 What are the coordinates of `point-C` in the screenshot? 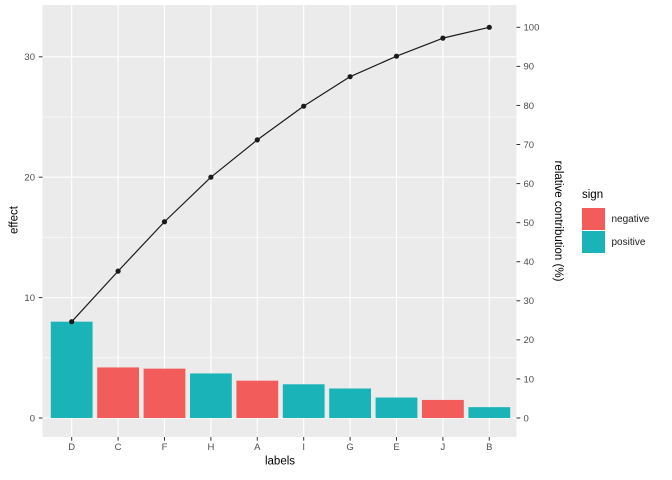 It's located at (118, 271).